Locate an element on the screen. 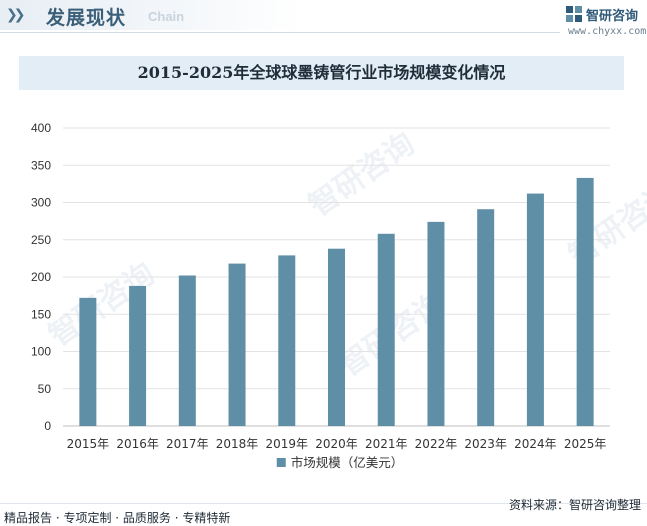  footer-source: 资料来源：智研咨询整理 is located at coordinates (574, 505).